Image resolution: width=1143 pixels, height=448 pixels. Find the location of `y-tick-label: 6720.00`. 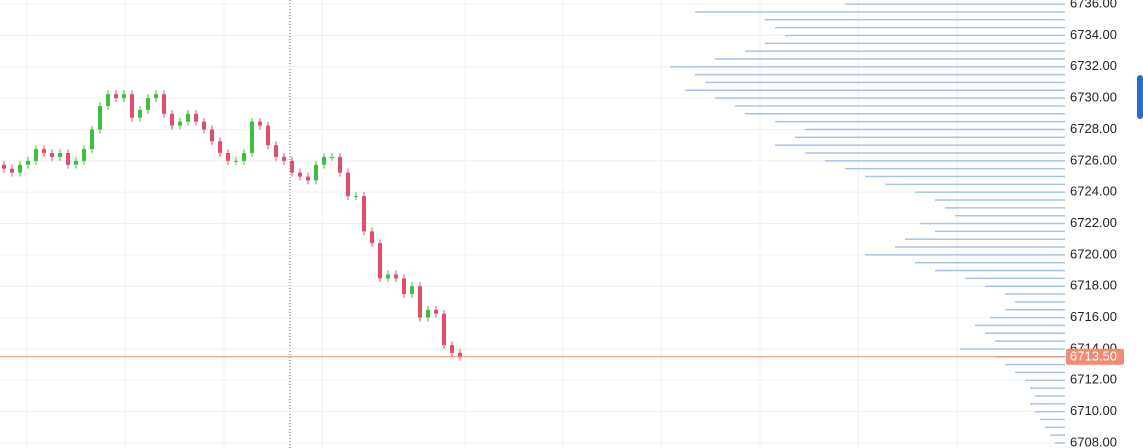

y-tick-label: 6720.00 is located at coordinates (1093, 253).